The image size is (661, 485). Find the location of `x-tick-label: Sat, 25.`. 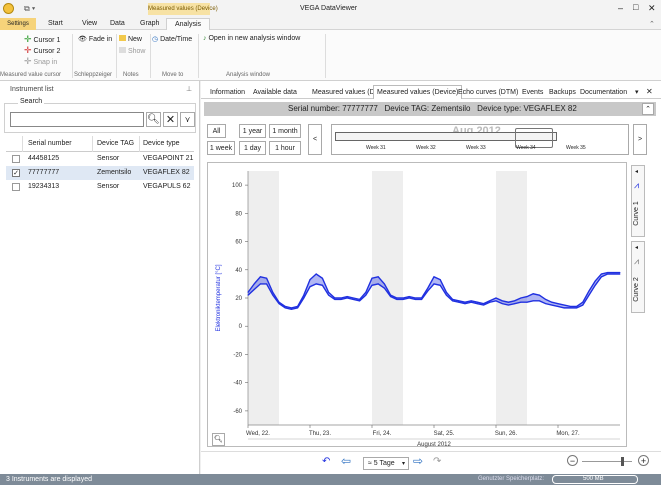

x-tick-label: Sat, 25. is located at coordinates (444, 434).